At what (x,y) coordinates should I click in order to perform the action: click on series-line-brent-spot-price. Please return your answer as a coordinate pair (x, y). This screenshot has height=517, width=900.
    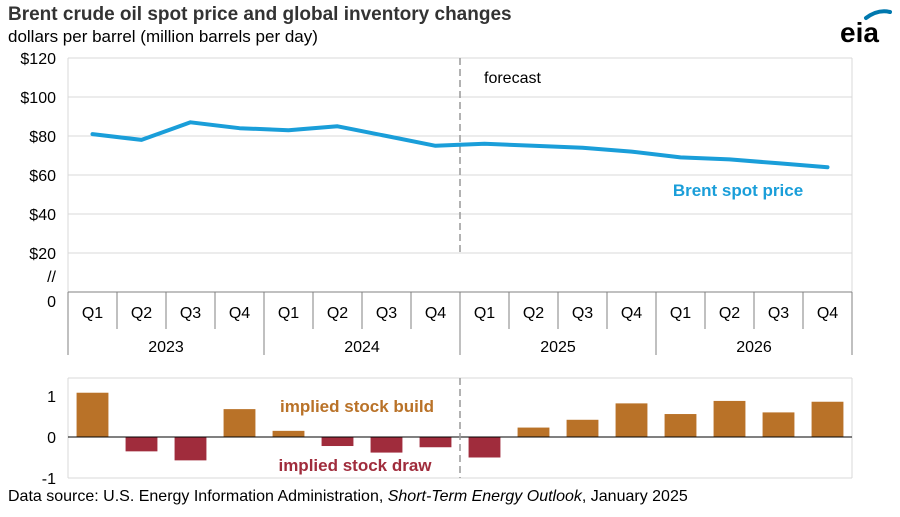
    Looking at the image, I should click on (460, 145).